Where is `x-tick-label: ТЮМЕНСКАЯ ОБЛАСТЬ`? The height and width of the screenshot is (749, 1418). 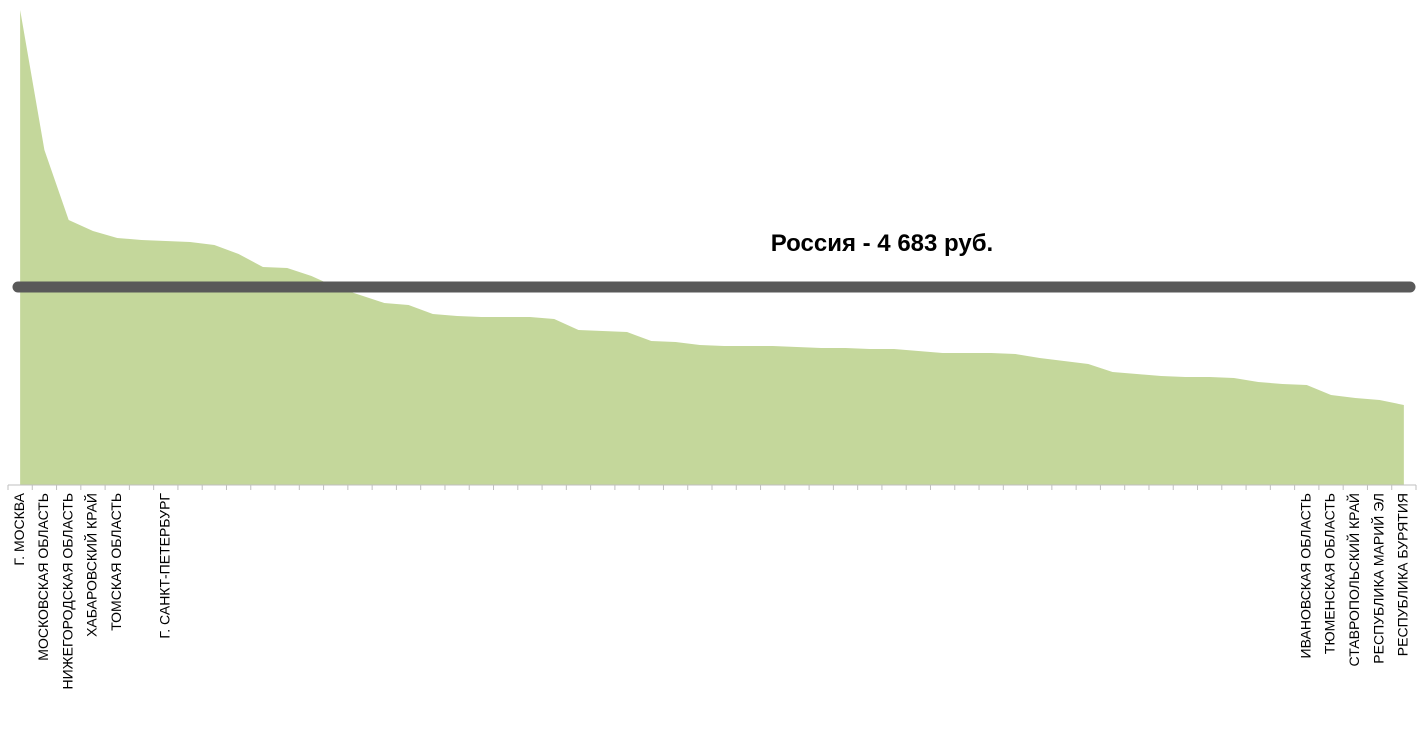
x-tick-label: ТЮМЕНСКАЯ ОБЛАСТЬ is located at coordinates (1330, 573).